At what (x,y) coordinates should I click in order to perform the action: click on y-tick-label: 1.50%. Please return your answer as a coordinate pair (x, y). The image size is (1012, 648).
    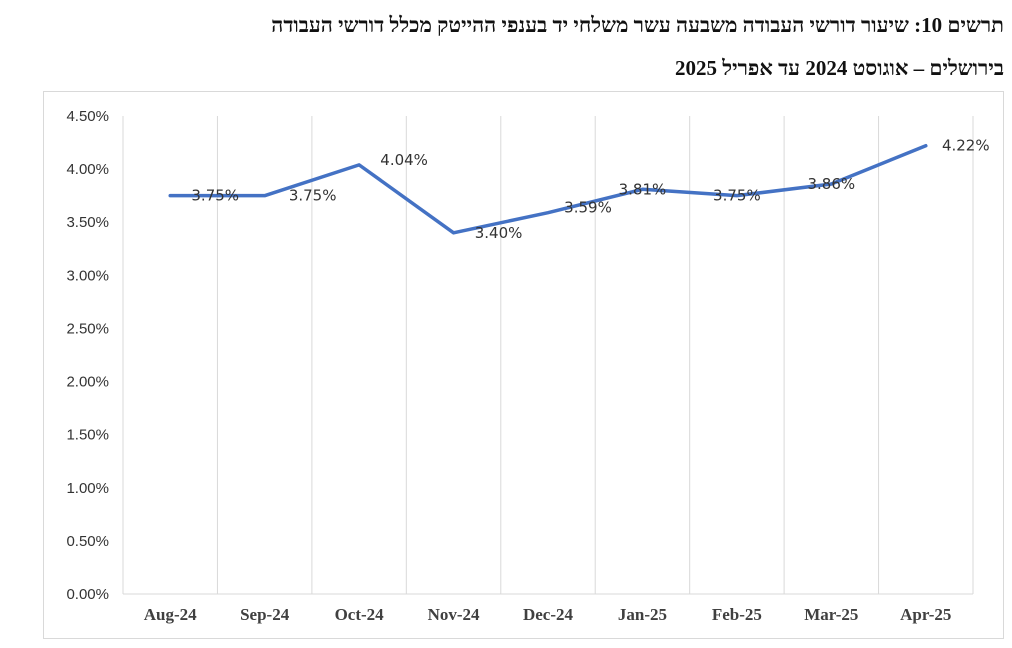
    Looking at the image, I should click on (87, 435).